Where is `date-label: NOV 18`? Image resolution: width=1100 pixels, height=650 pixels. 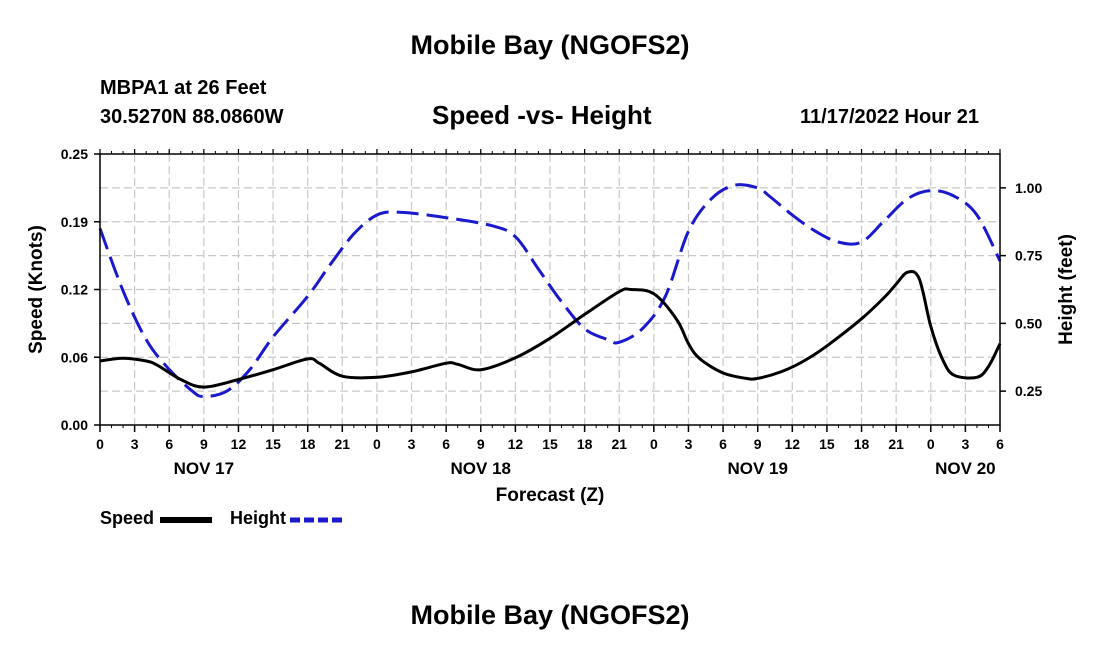 date-label: NOV 18 is located at coordinates (481, 468).